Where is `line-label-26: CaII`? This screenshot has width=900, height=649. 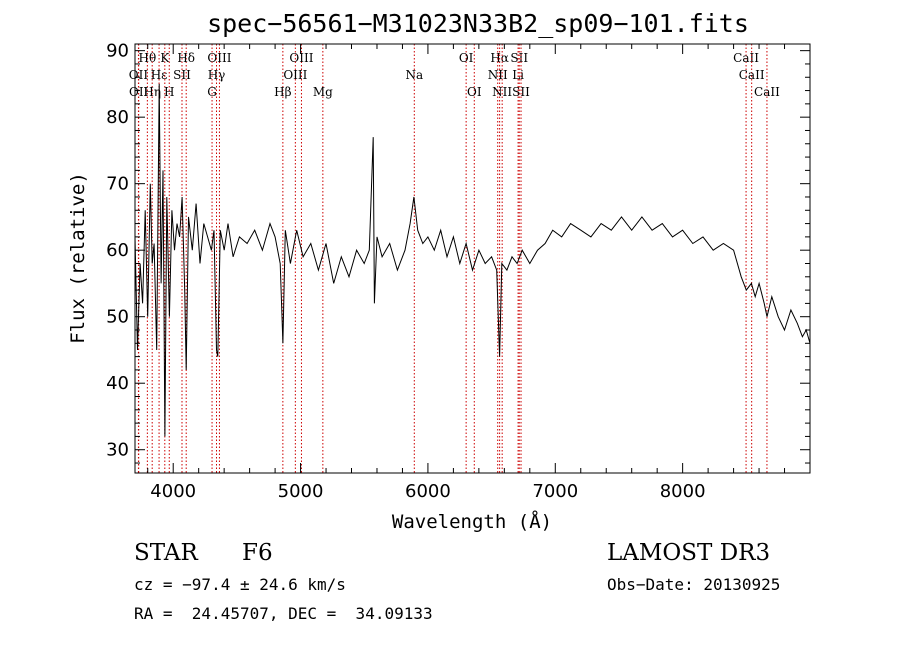 line-label-26: CaII is located at coordinates (752, 75).